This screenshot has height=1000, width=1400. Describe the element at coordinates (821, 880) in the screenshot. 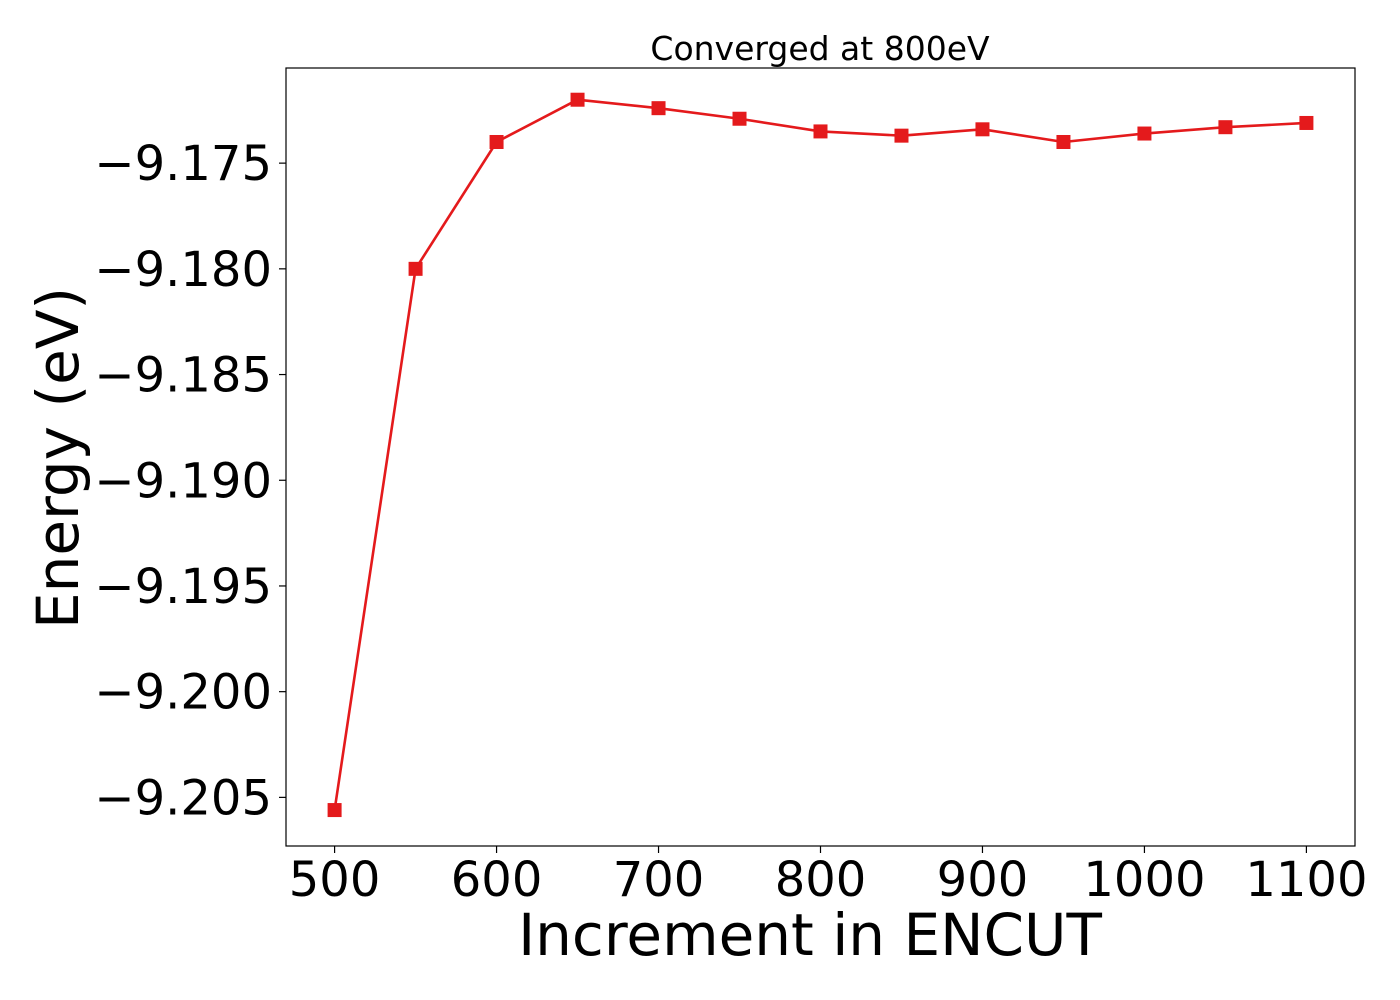

I see `x-tick-label: 800` at that location.